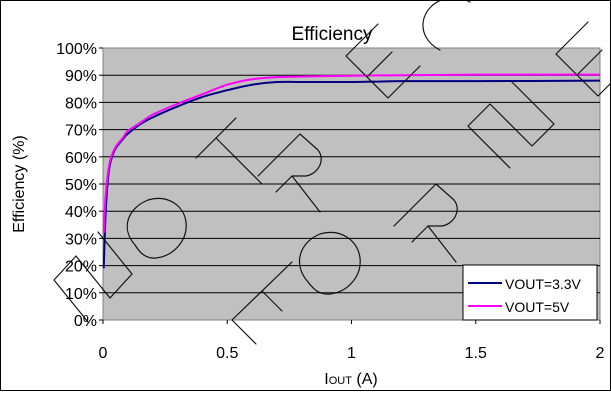 This screenshot has height=396, width=611. I want to click on y-tick-label: 50%, so click(81, 185).